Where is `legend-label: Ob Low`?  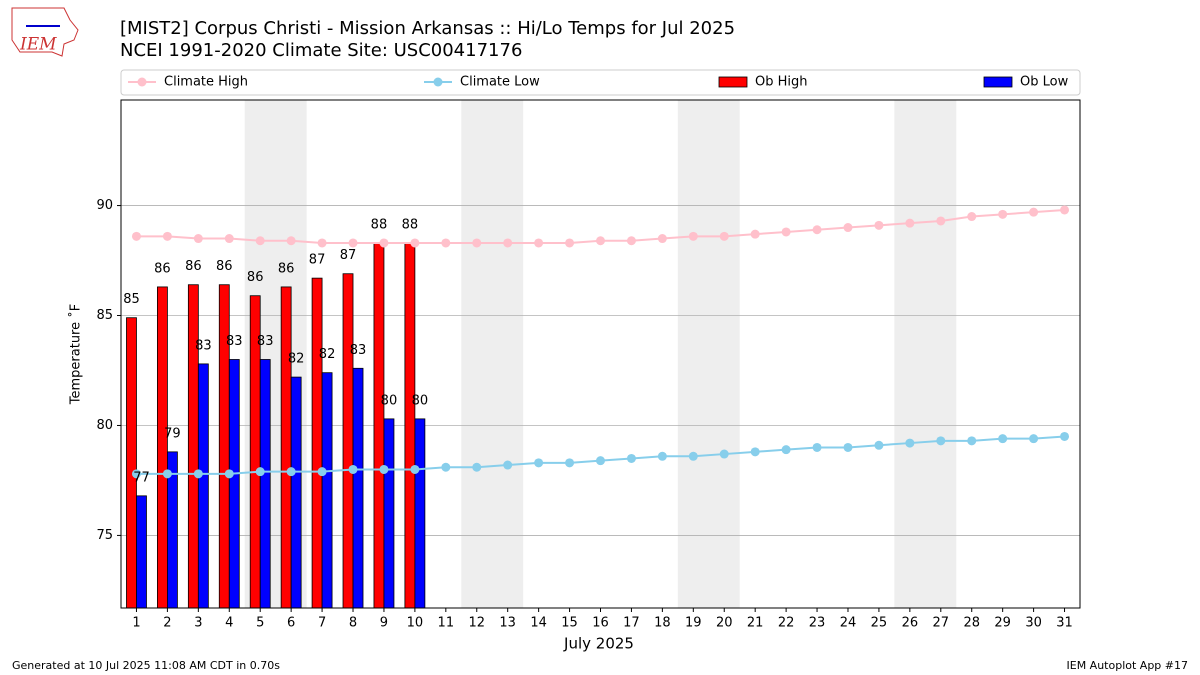
legend-label: Ob Low is located at coordinates (1044, 82).